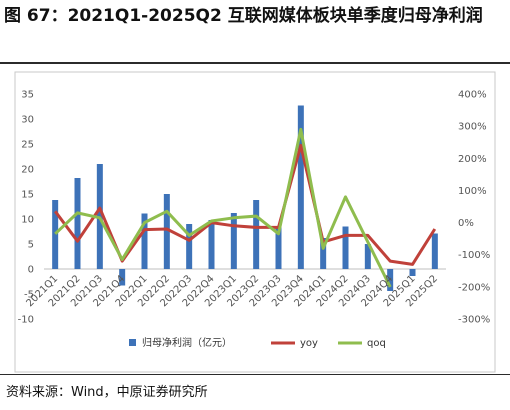  What do you see at coordinates (233, 241) in the screenshot?
I see `bar-2023Q1` at bounding box center [233, 241].